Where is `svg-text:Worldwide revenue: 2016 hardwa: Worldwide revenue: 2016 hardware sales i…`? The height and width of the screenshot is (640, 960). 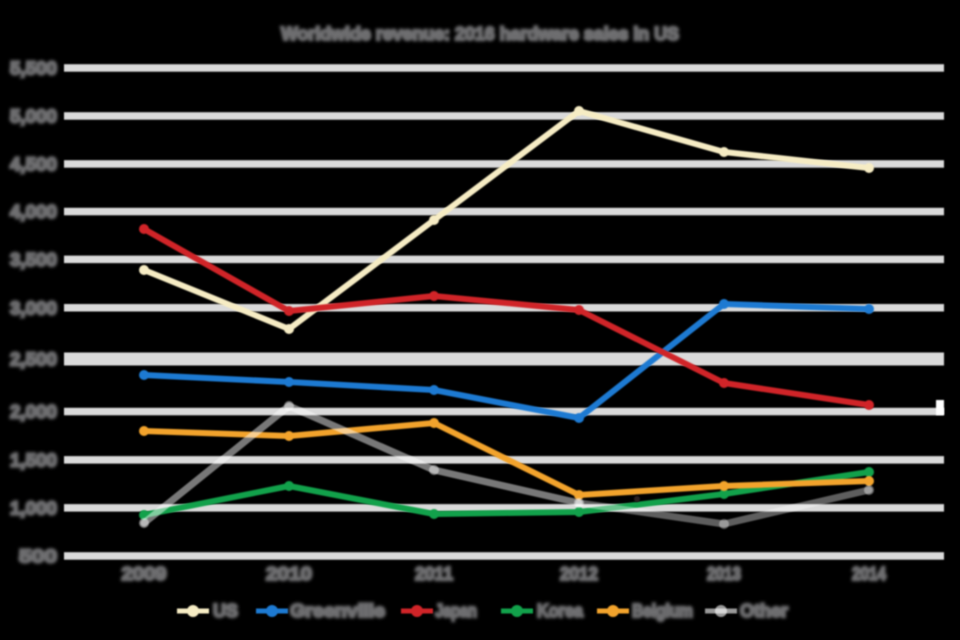
svg-text:Worldwide revenue: 2016 hardwa: Worldwide revenue: 2016 hardware sales i… is located at coordinates (480, 34).